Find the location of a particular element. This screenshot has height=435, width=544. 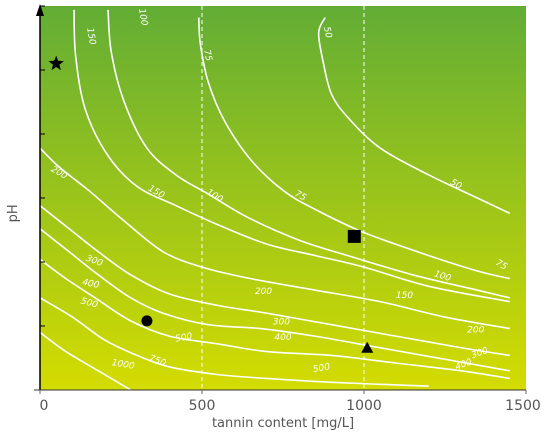

x-tick-label: 1500 is located at coordinates (523, 406).